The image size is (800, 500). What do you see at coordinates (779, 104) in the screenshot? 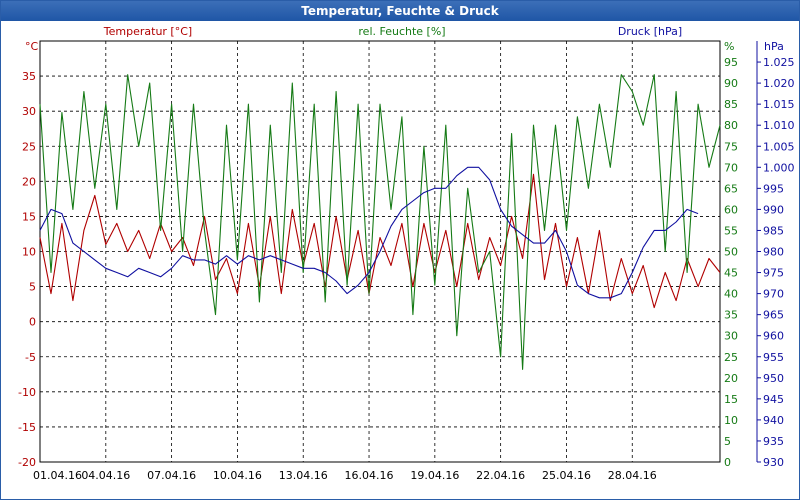
I see `pressure-tick-label: 1.015` at bounding box center [779, 104].